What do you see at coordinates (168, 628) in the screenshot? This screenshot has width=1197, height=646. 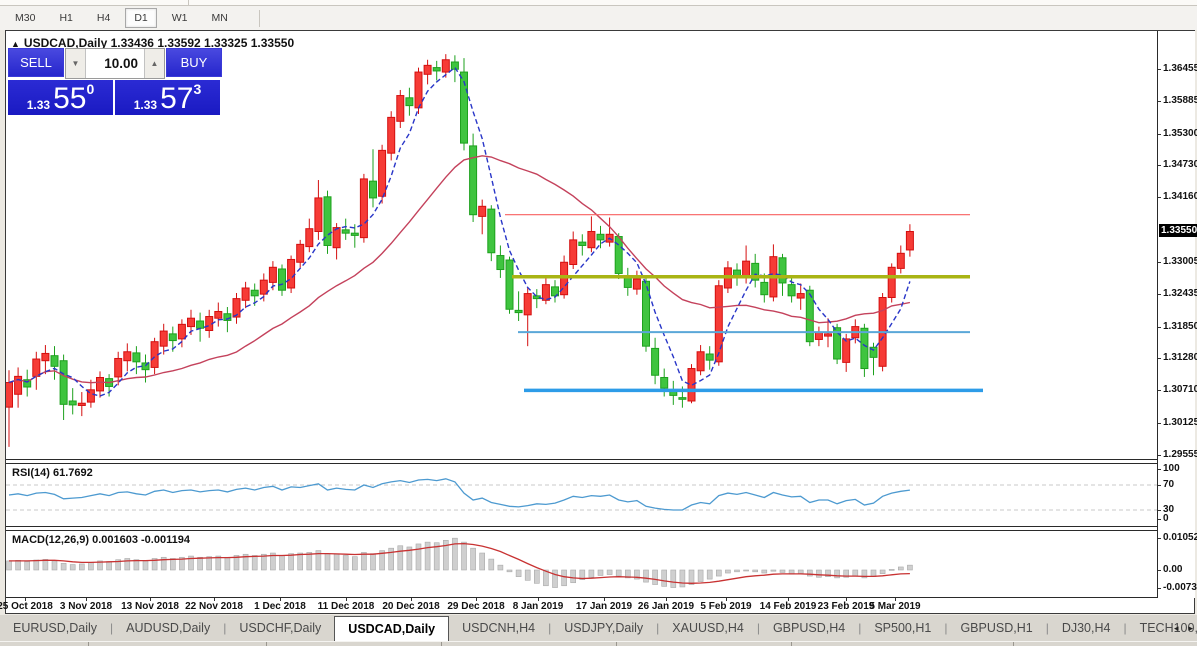 I see `tab-audusd-daily: AUDUSD,Daily` at bounding box center [168, 628].